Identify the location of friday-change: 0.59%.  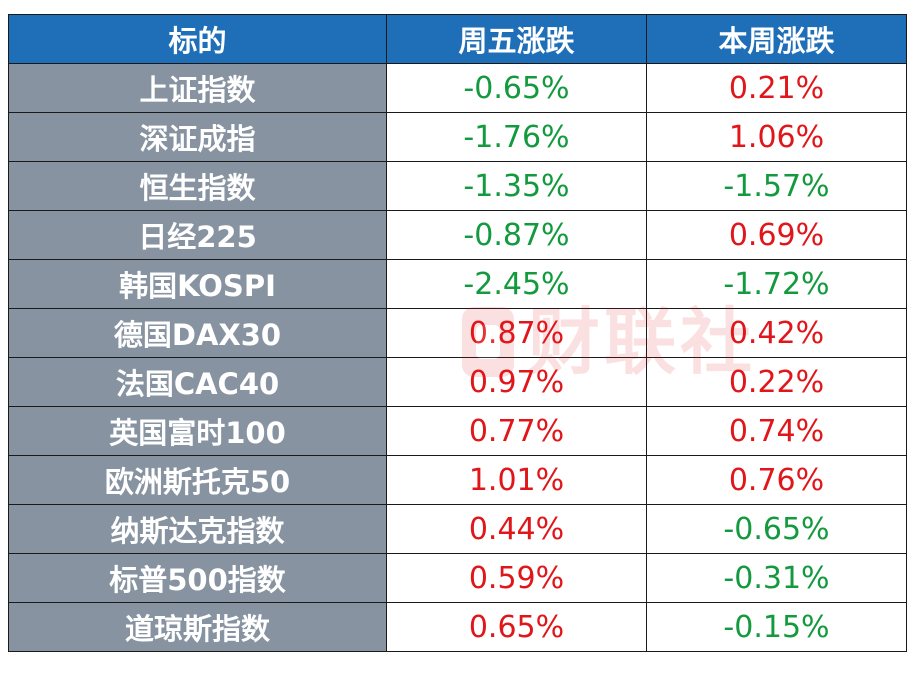
(516, 578).